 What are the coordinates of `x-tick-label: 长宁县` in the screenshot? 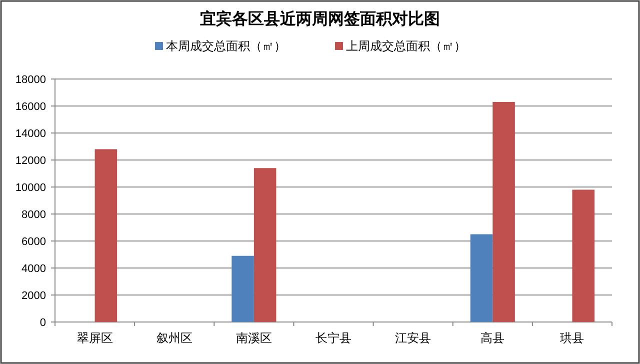 It's located at (334, 338).